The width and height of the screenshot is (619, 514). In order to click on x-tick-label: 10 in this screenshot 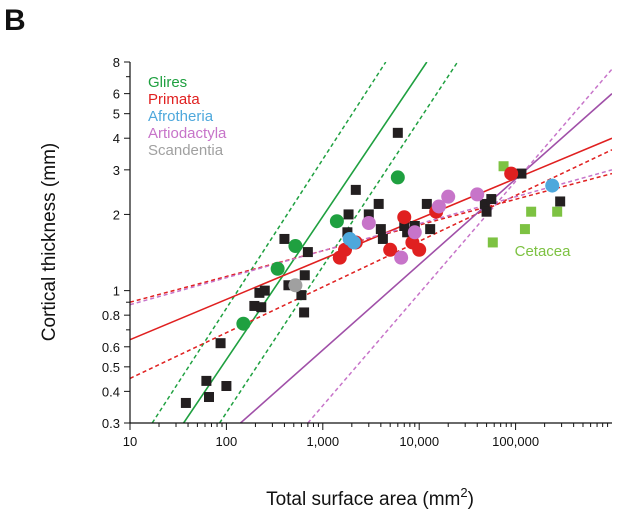, I will do `click(130, 441)`.